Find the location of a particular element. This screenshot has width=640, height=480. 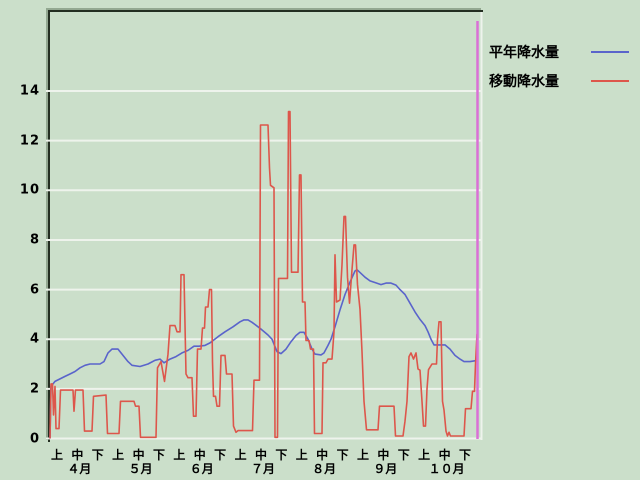

y-tick-label: 4 is located at coordinates (34, 339).